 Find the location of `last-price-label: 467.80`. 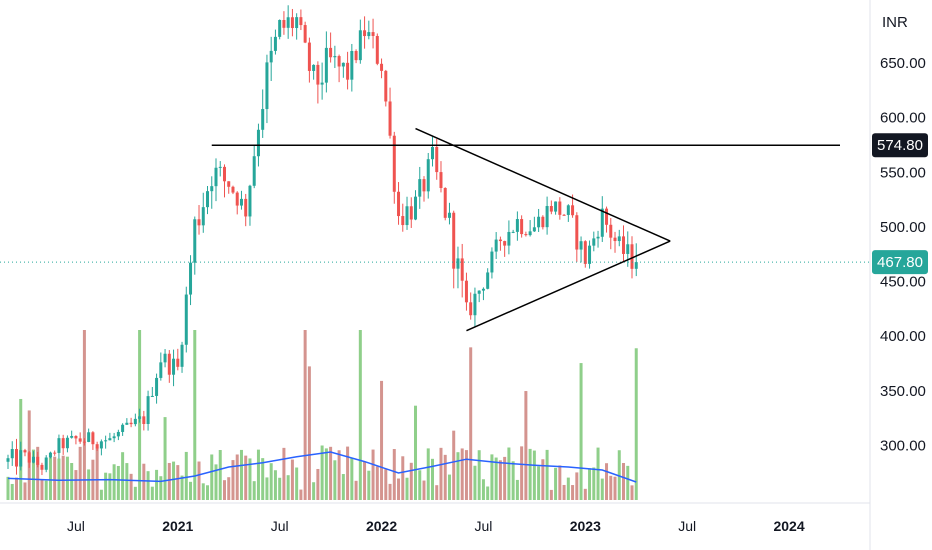

last-price-label: 467.80 is located at coordinates (900, 262).